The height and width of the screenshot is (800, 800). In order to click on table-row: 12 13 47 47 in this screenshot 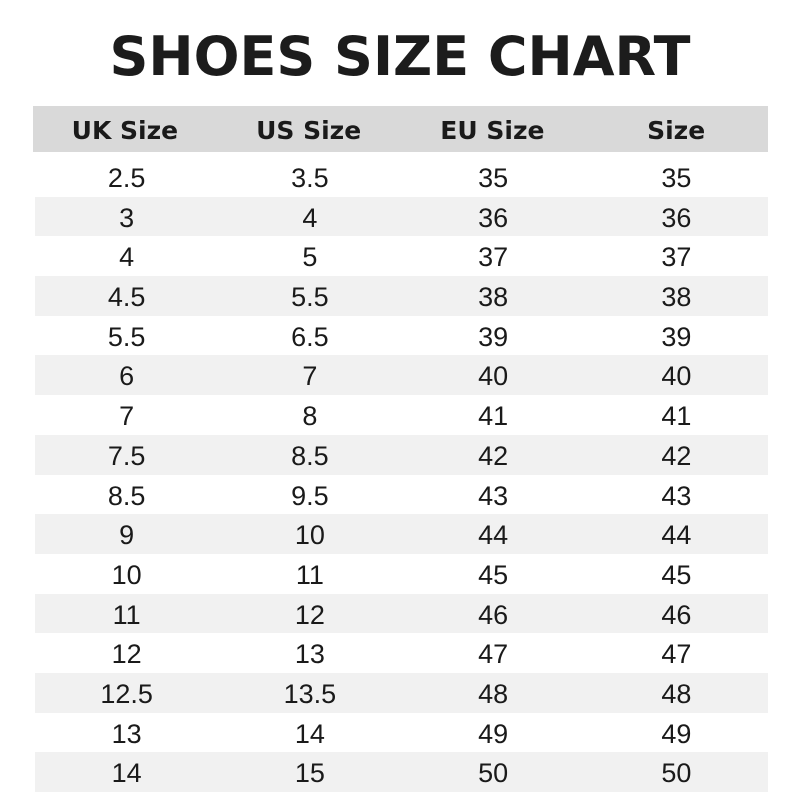, I will do `click(401, 653)`.